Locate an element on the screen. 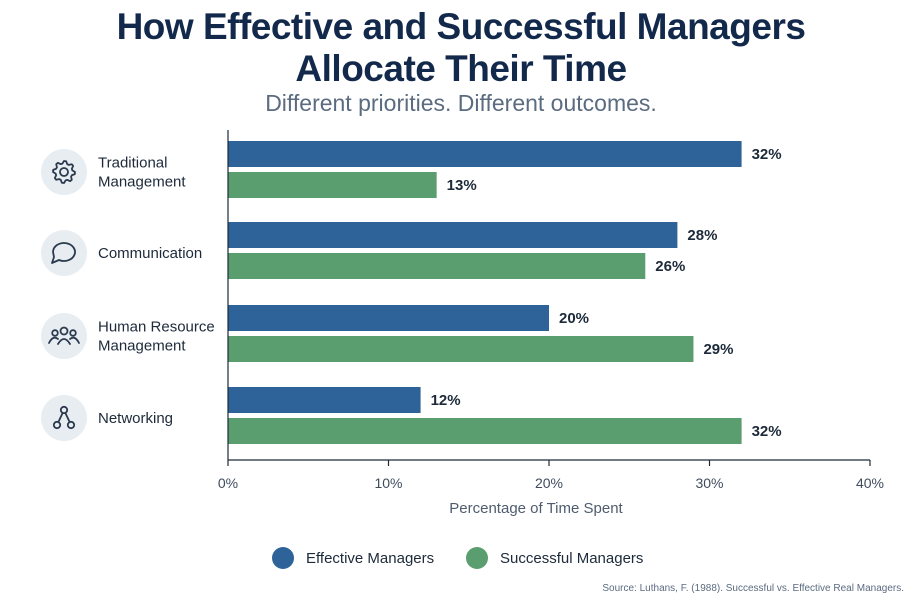 The width and height of the screenshot is (922, 614). category-label-2-line-1: Management is located at coordinates (142, 346).